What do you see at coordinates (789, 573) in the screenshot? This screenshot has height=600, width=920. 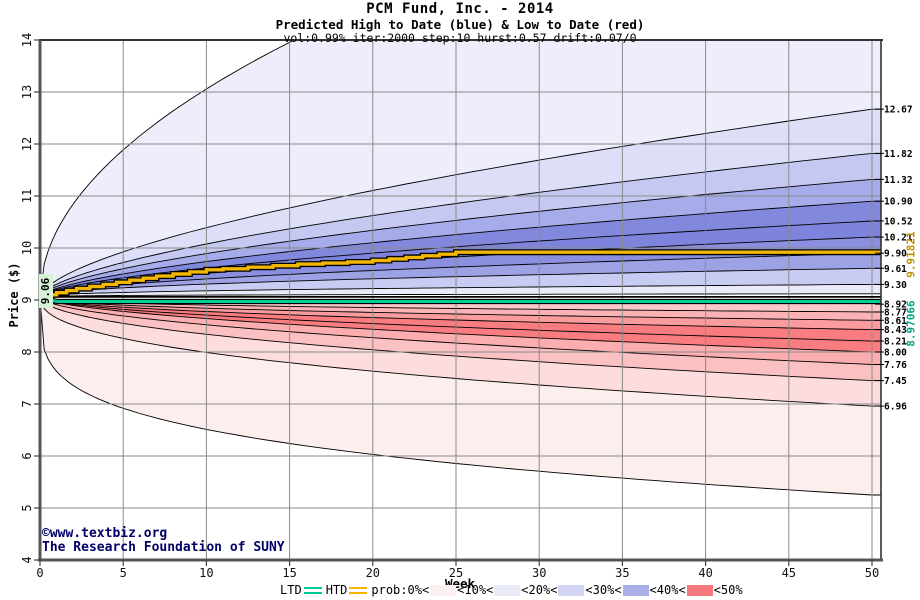 I see `x-tick-label: 45` at bounding box center [789, 573].